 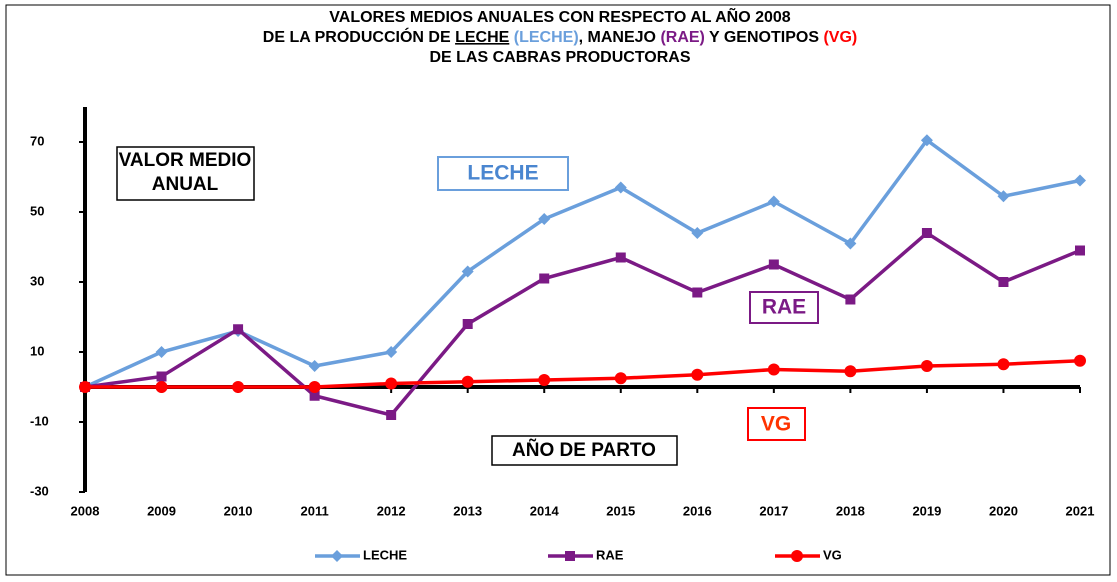 I want to click on title-part: (RAE), so click(x=682, y=37).